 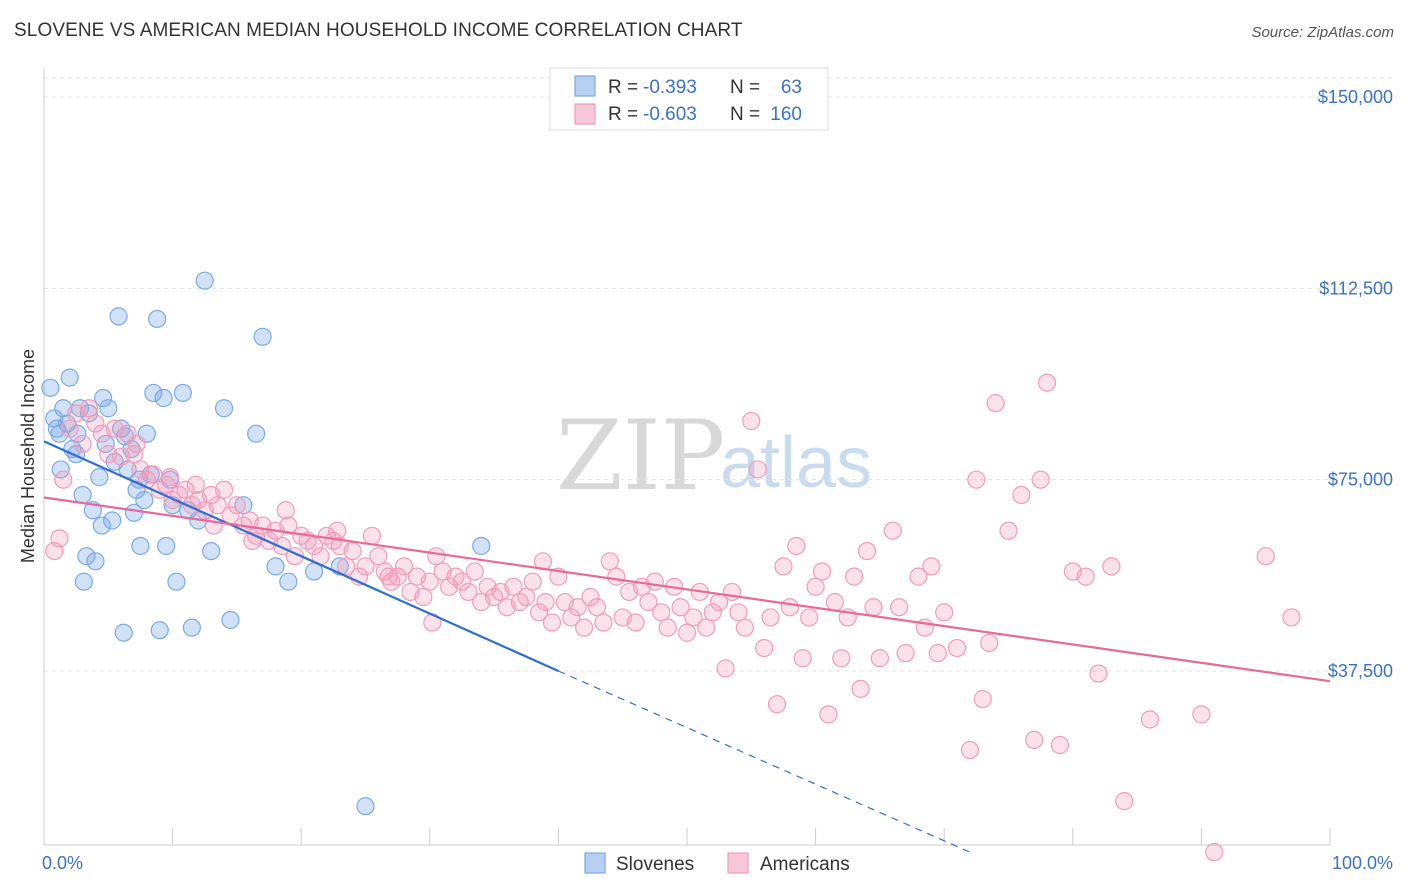 What do you see at coordinates (595, 863) in the screenshot?
I see `legend-bottom-swatch-slovenes` at bounding box center [595, 863].